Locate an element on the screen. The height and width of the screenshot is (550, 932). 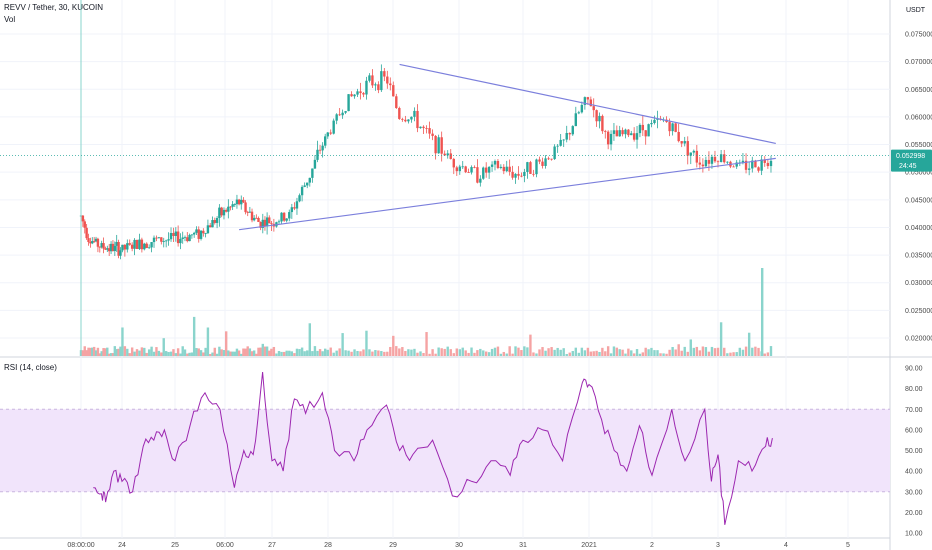
time-tick-label: 2 is located at coordinates (652, 545).